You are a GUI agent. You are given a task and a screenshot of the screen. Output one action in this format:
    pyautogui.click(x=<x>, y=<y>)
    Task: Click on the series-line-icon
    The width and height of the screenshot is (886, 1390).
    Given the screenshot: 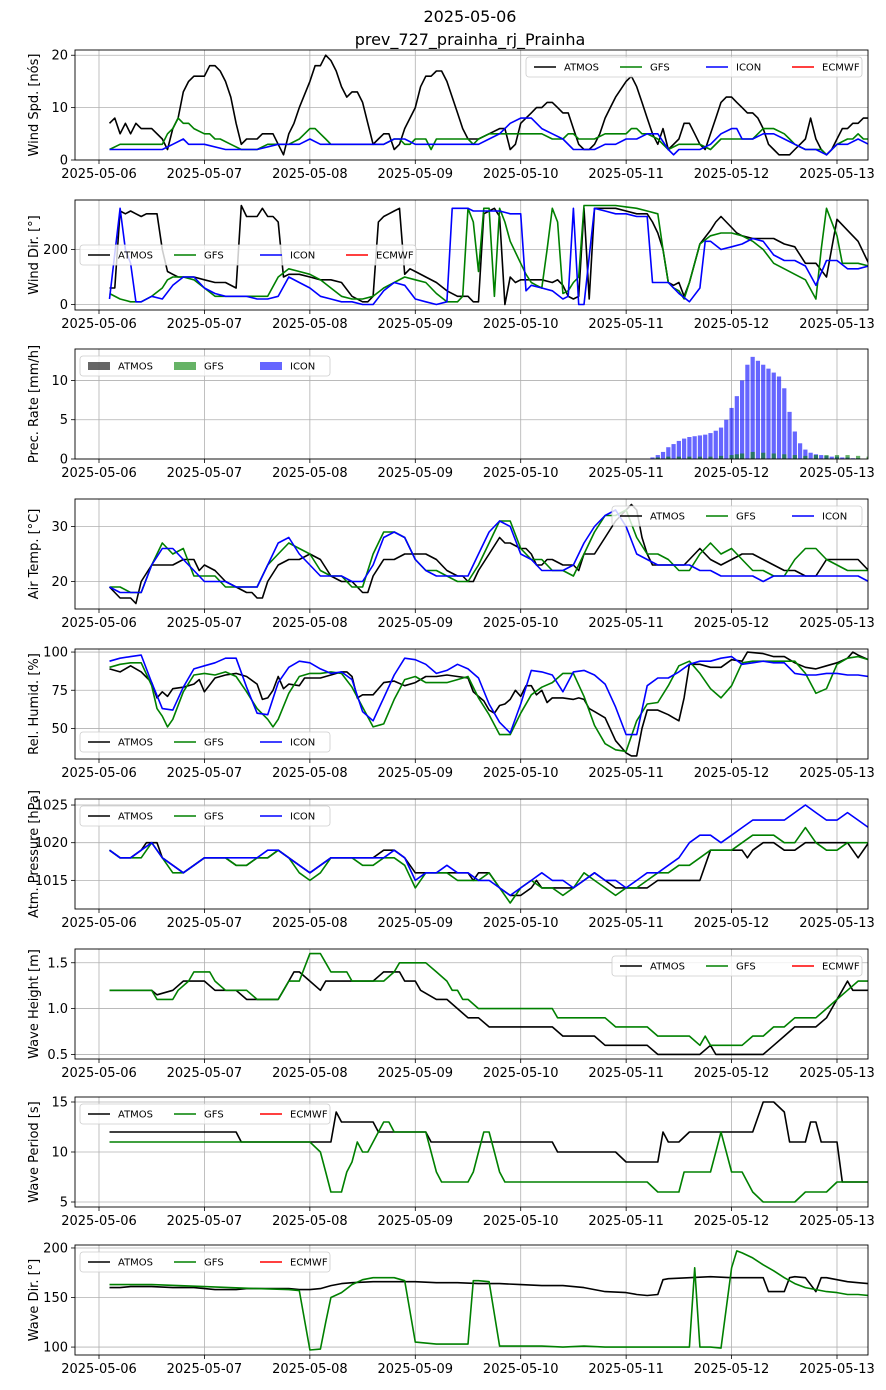 What is the action you would take?
    pyautogui.click(x=488, y=136)
    